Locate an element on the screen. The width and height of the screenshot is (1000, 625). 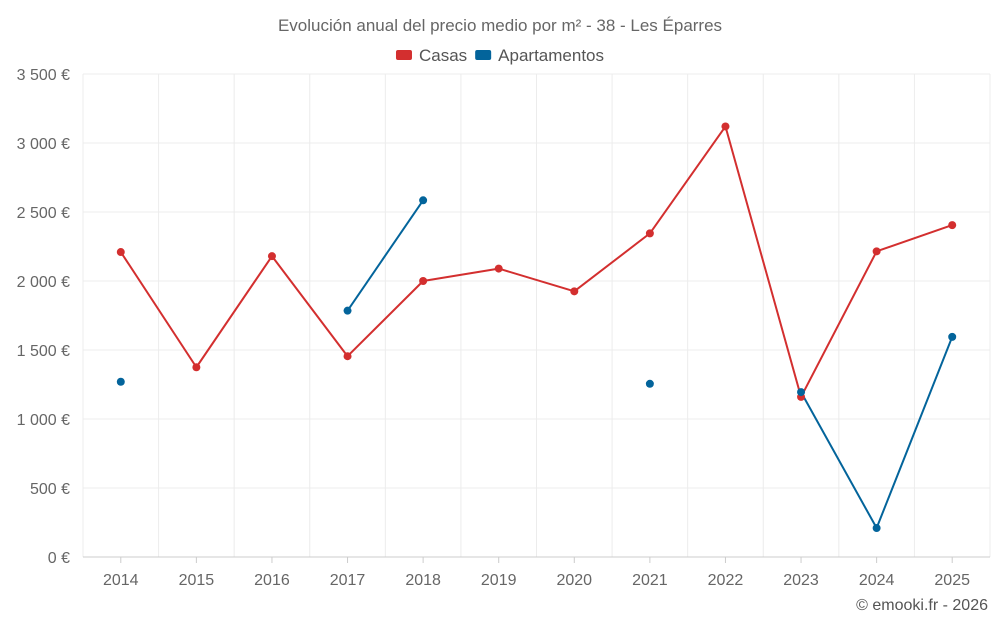
x-tick-label: 2022 is located at coordinates (726, 580).